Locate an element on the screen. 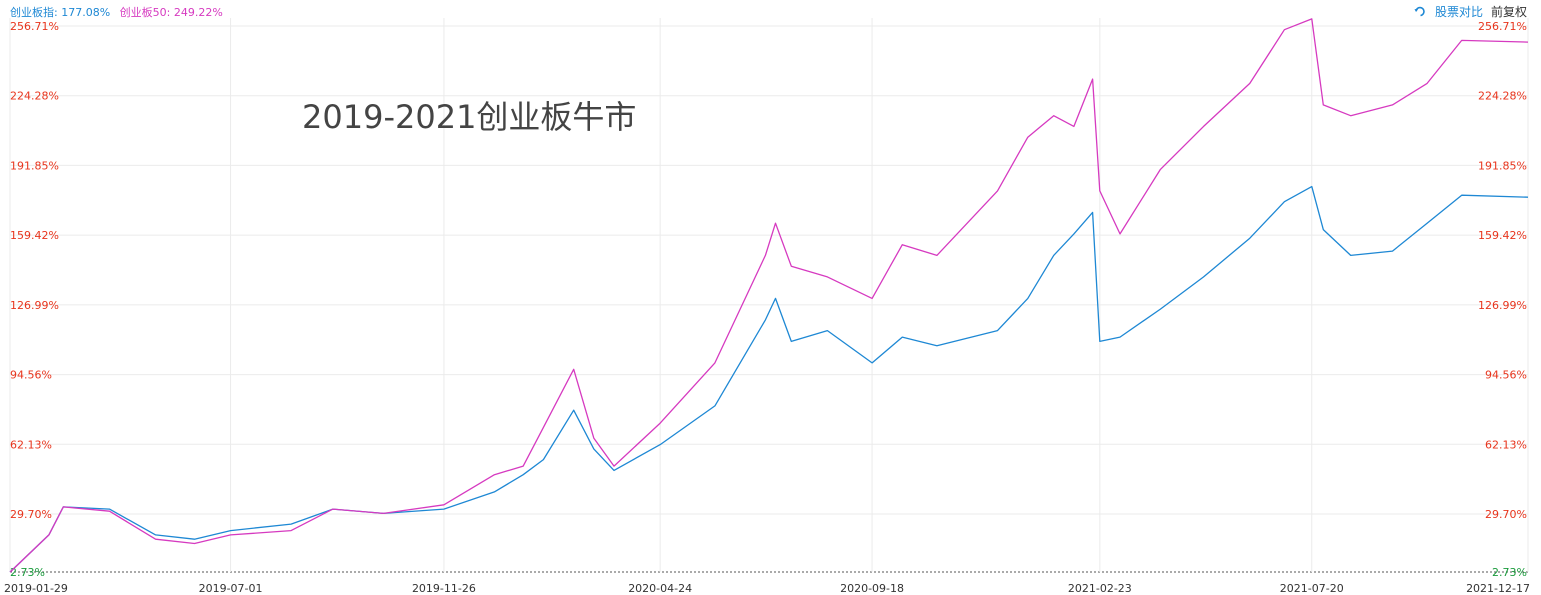  y-tick-label-right: 29.70% is located at coordinates (1506, 514).